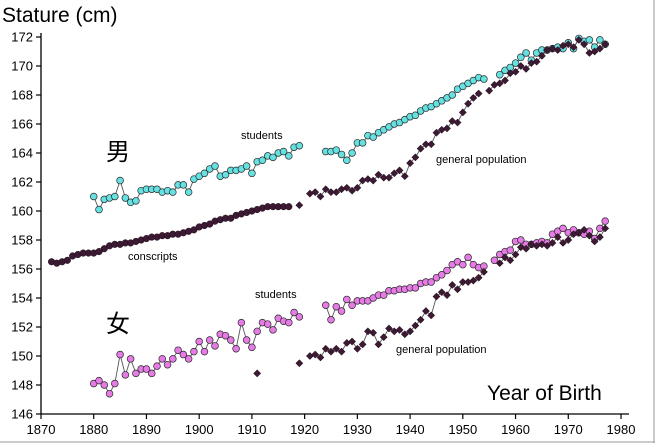 Image resolution: width=655 pixels, height=443 pixels. Describe the element at coordinates (389, 177) in the screenshot. I see `point-male-general-population-1936` at that location.